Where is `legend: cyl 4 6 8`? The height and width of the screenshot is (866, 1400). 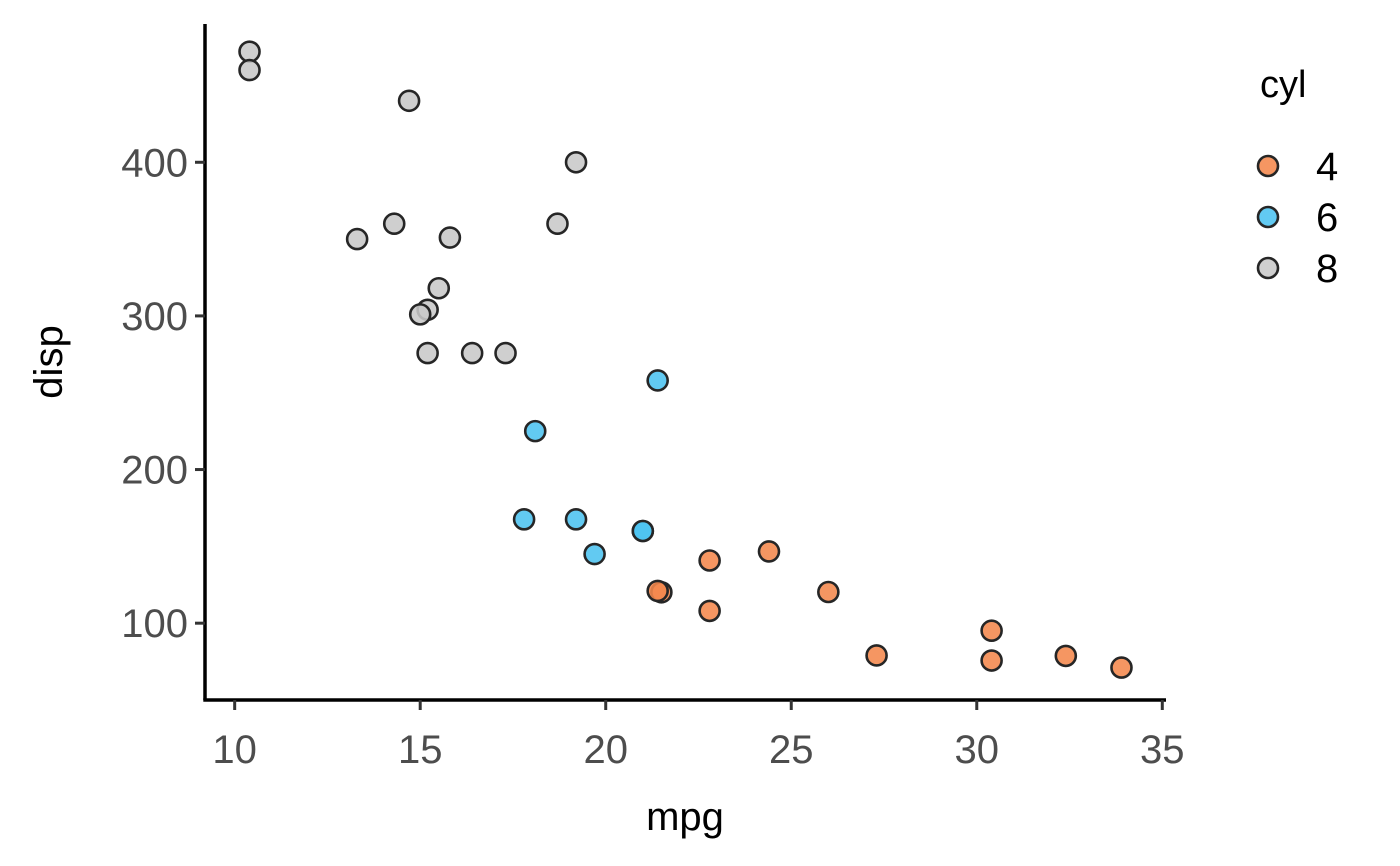
legend: cyl 4 6 8 is located at coordinates (1297, 177).